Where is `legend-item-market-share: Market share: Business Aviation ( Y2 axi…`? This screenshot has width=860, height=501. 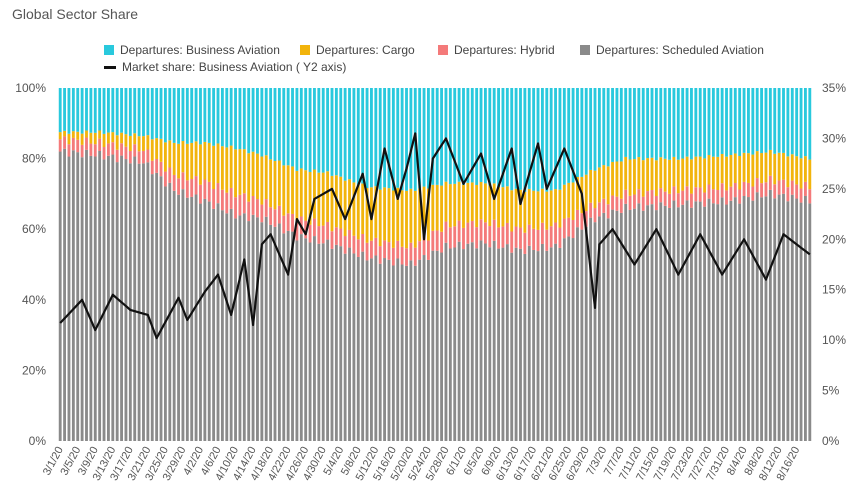 legend-item-market-share: Market share: Business Aviation ( Y2 axi… is located at coordinates (225, 67).